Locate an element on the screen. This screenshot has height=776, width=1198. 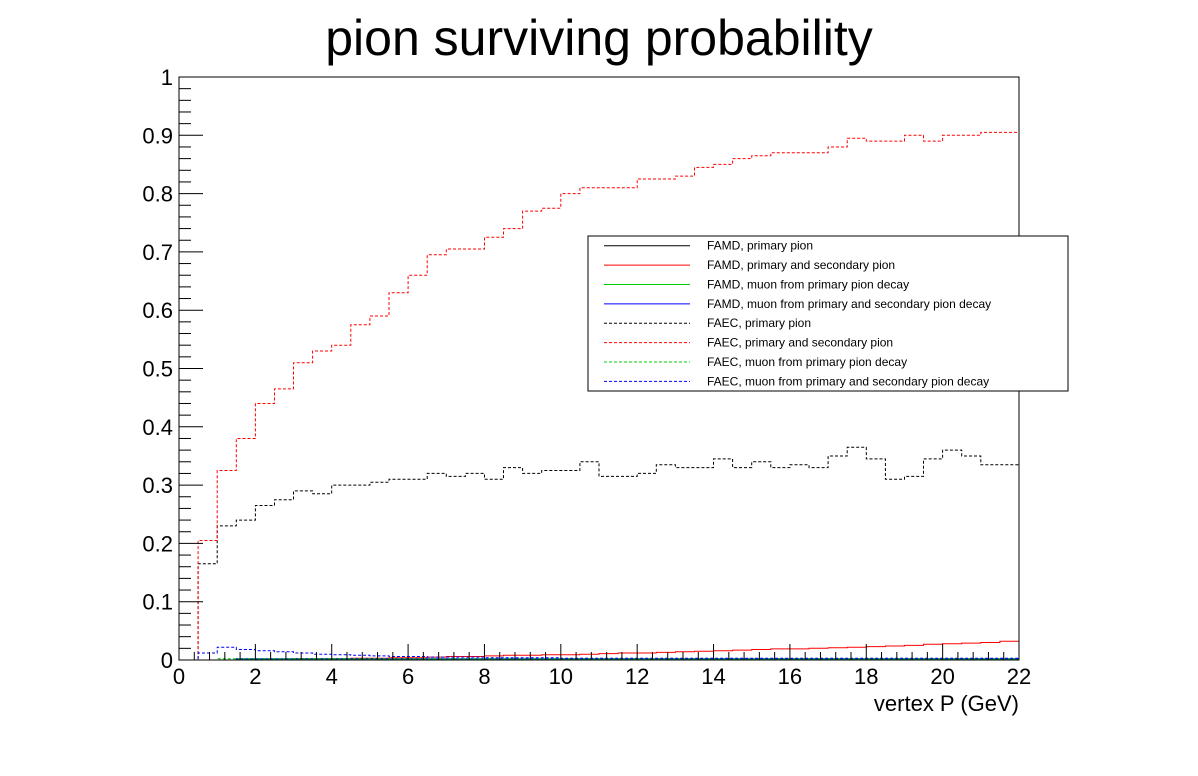
x-tick-label: 0 is located at coordinates (179, 676).